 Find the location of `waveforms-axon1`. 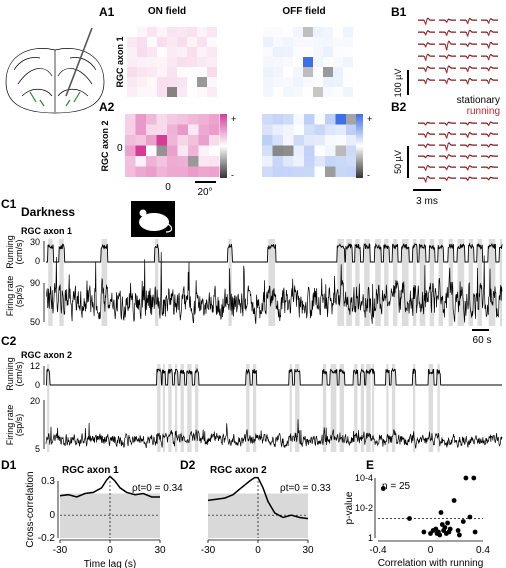

waveforms-axon1 is located at coordinates (458, 51).